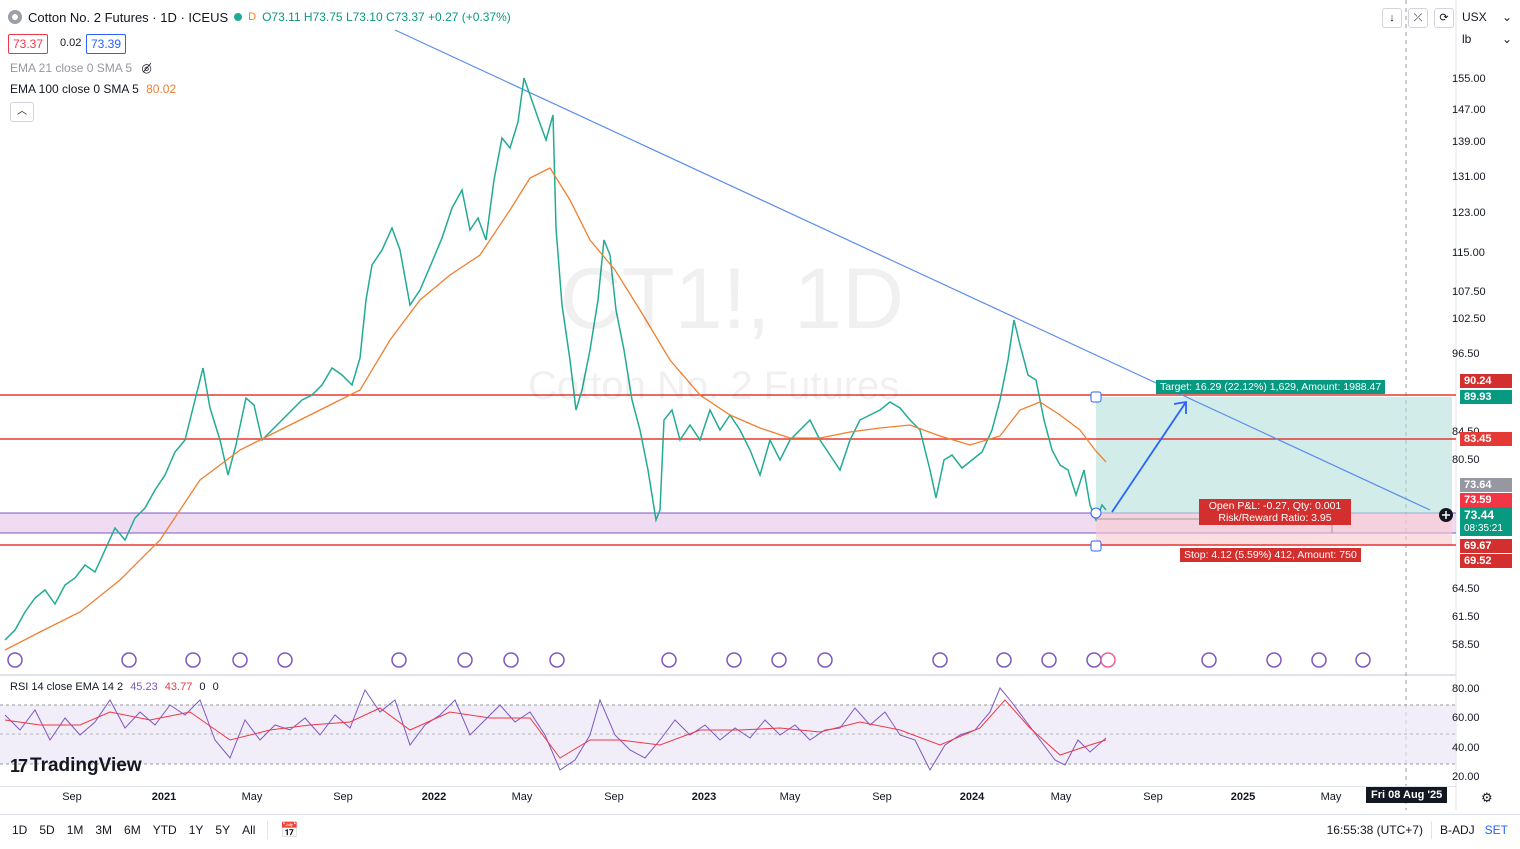 This screenshot has height=849, width=1520. I want to click on interval-badge: D, so click(252, 17).